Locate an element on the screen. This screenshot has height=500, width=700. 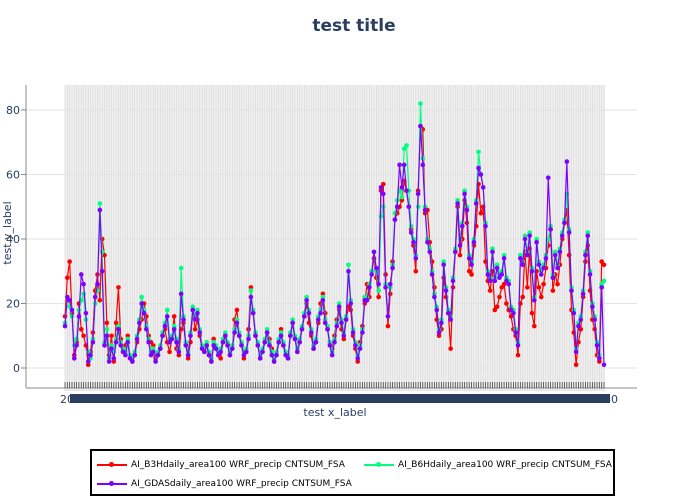
x-ticks is located at coordinates (337, 392).